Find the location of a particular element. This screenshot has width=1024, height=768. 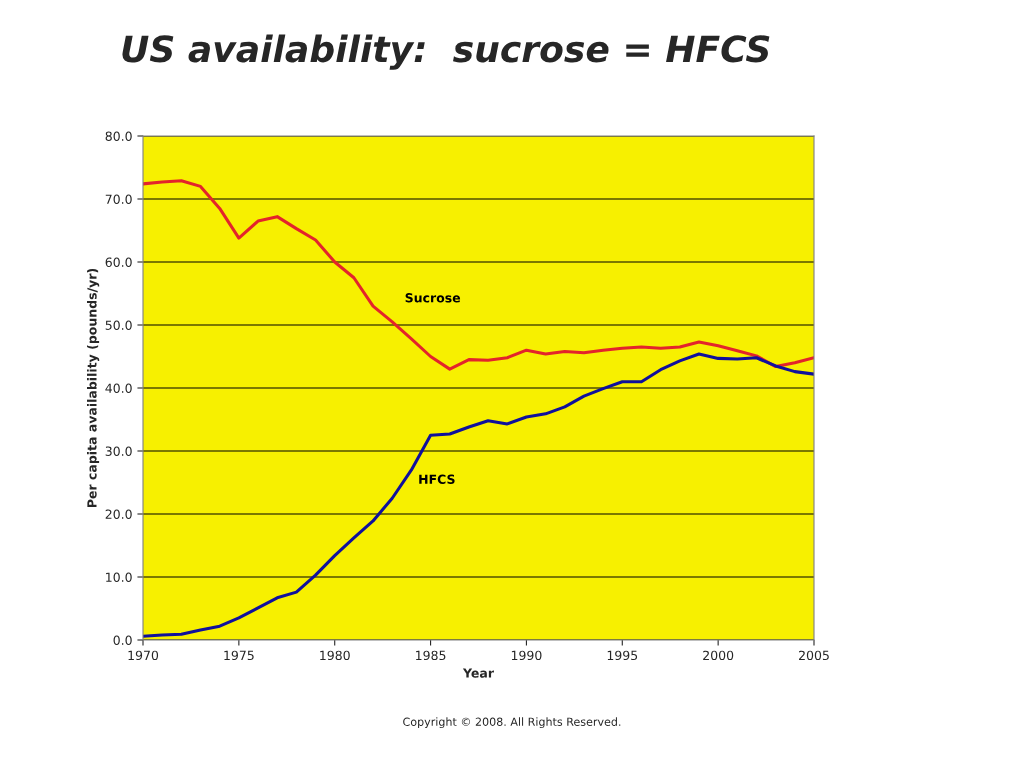

y-tick-label: 40.0 is located at coordinates (118, 388).